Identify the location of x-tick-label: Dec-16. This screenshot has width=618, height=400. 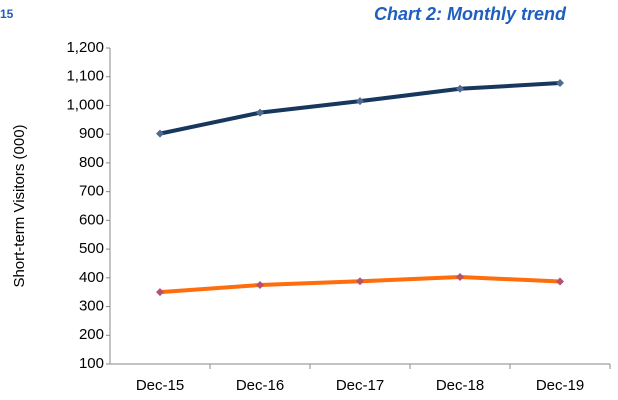
(260, 385).